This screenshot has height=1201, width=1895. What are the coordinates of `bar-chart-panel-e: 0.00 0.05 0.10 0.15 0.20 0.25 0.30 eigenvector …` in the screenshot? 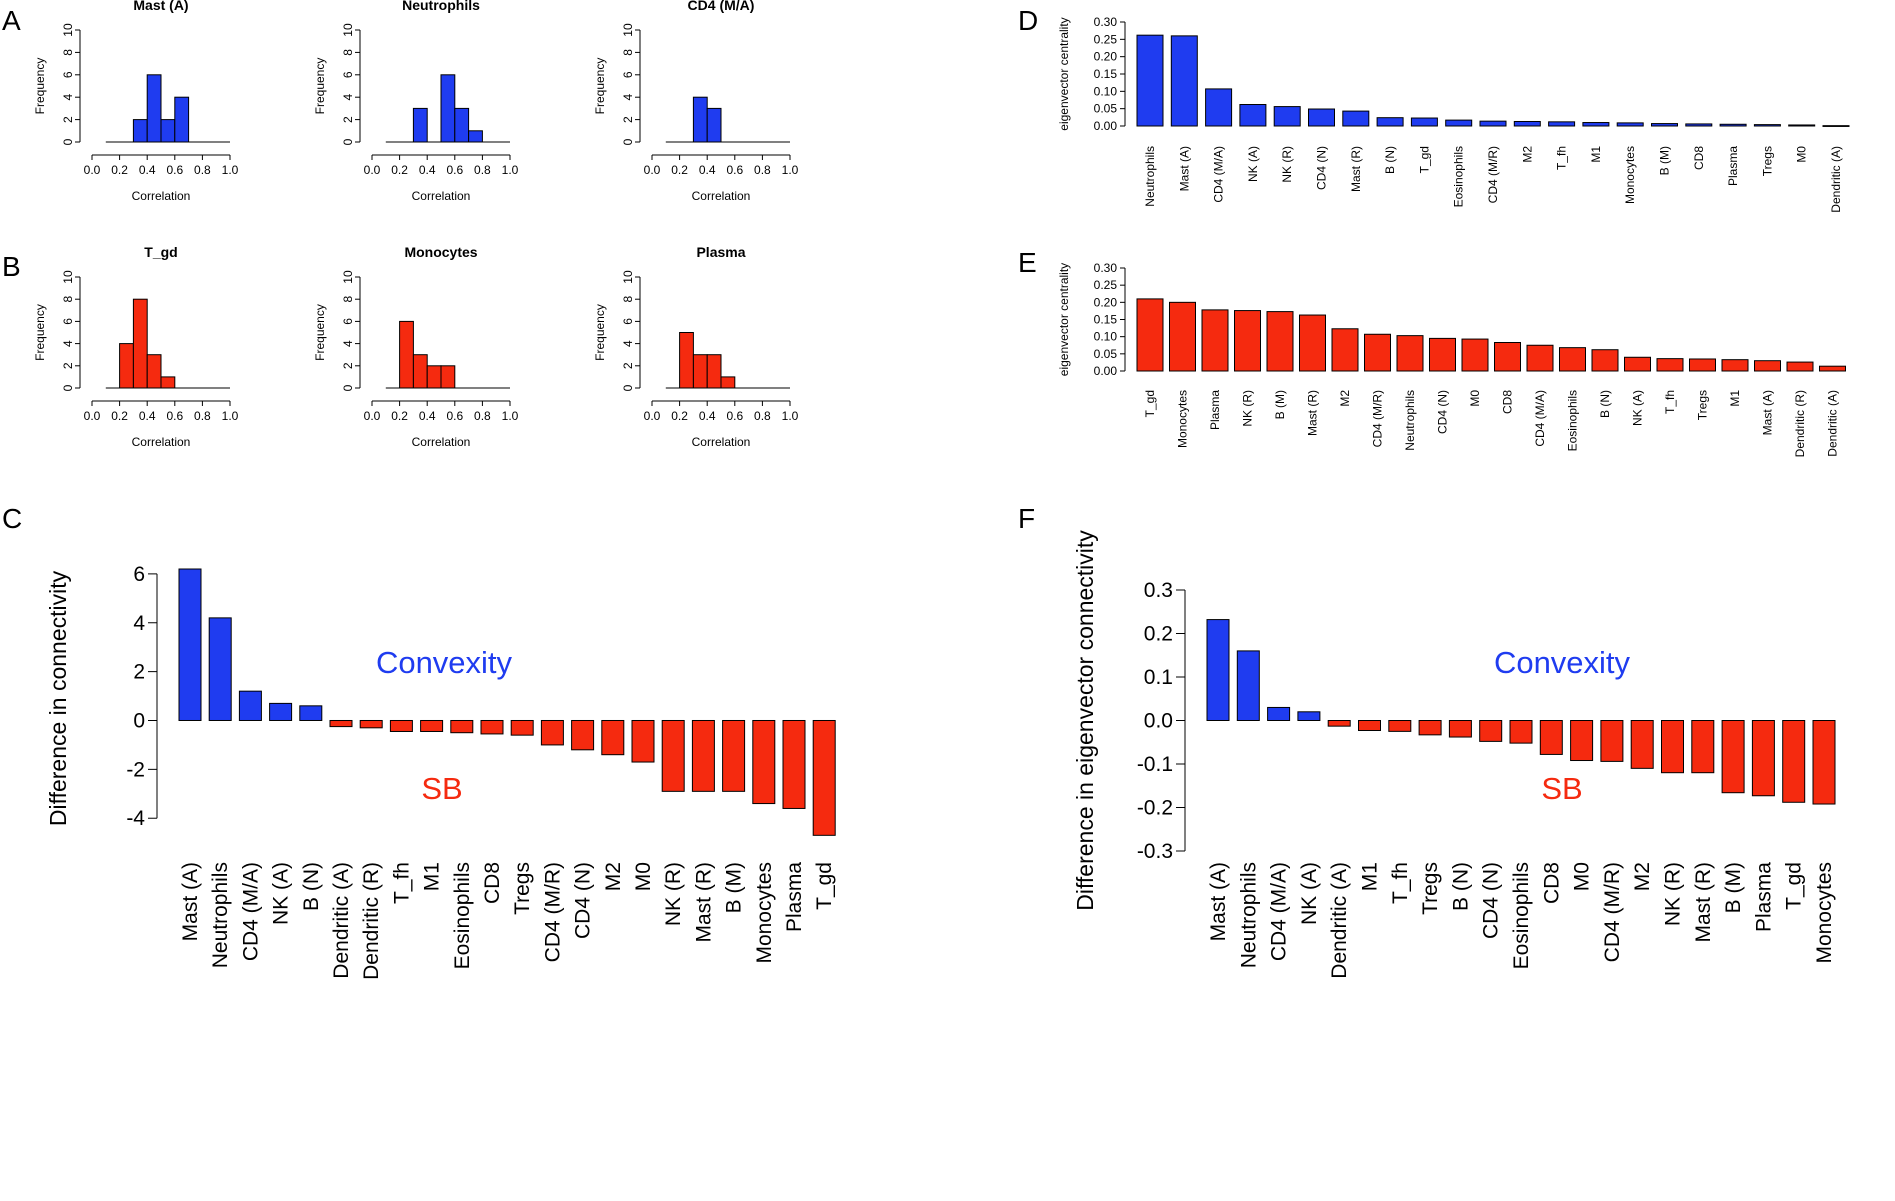 It's located at (1451, 359).